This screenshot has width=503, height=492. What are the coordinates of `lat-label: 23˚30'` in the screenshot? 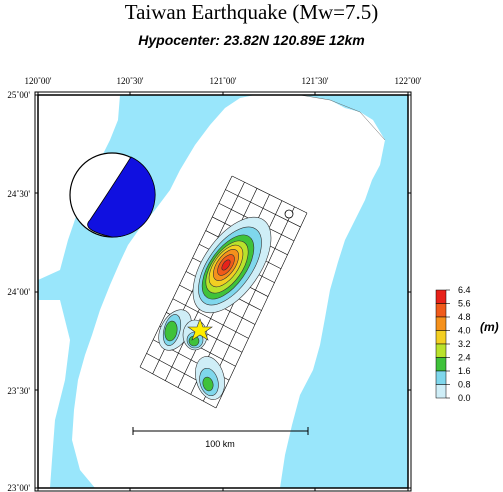 It's located at (18, 391).